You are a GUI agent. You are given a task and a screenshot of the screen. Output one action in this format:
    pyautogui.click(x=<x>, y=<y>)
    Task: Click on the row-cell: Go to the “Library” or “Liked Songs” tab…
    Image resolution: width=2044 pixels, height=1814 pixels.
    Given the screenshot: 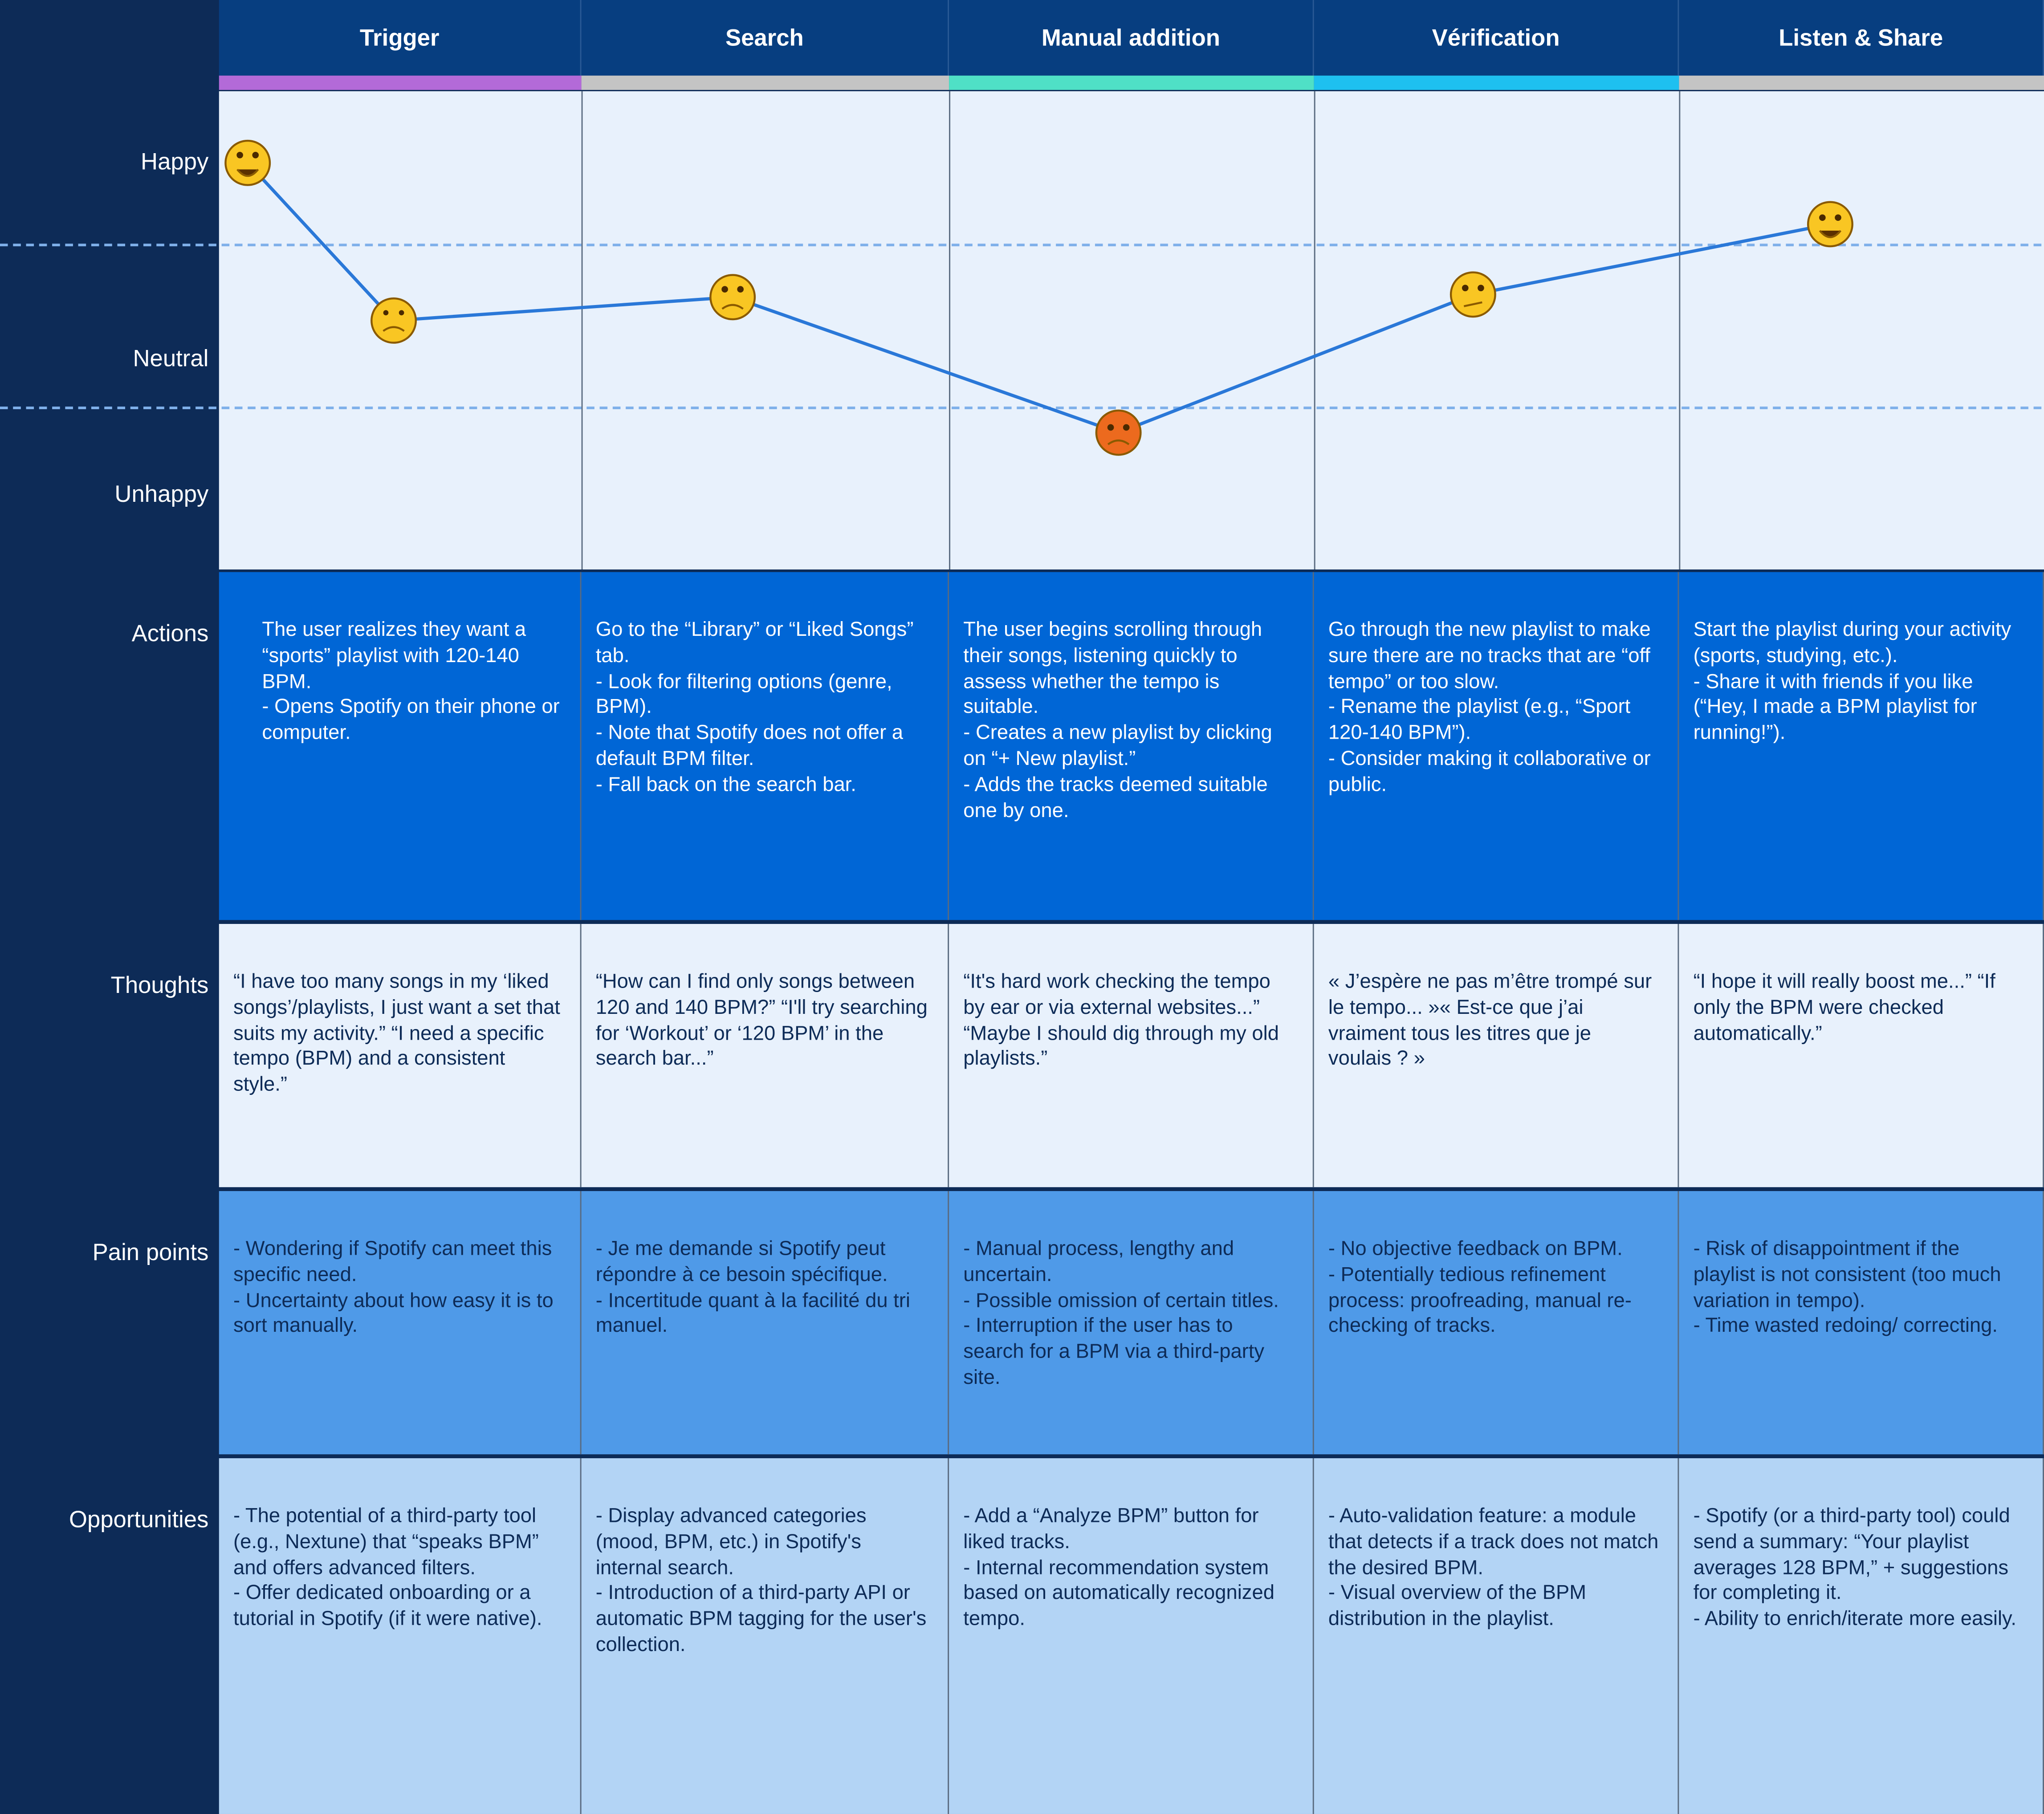 What is the action you would take?
    pyautogui.click(x=765, y=746)
    